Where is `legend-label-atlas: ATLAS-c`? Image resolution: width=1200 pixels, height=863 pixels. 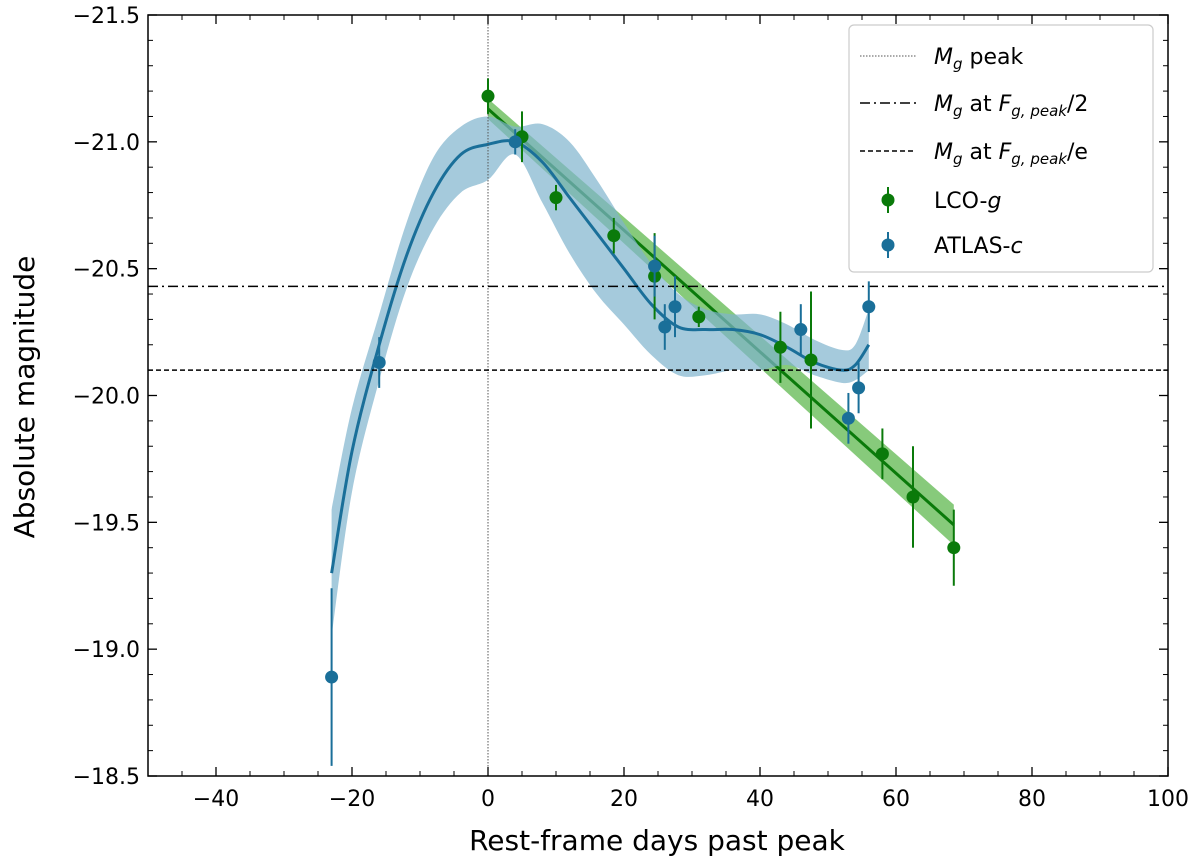
legend-label-atlas: ATLAS-c is located at coordinates (978, 246).